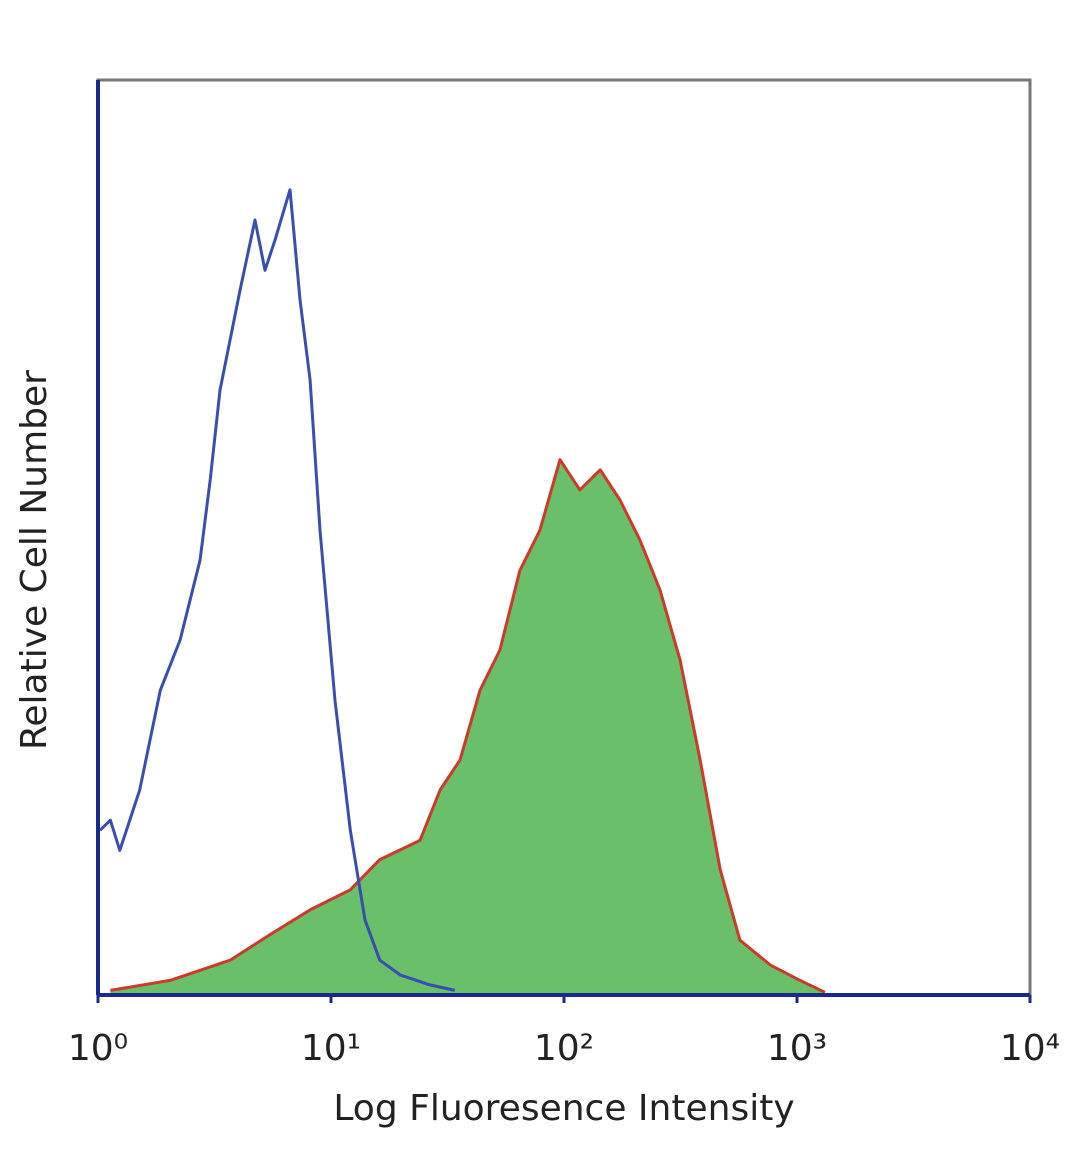 The width and height of the screenshot is (1080, 1169). What do you see at coordinates (564, 1048) in the screenshot?
I see `x-tick-label: 10²` at bounding box center [564, 1048].